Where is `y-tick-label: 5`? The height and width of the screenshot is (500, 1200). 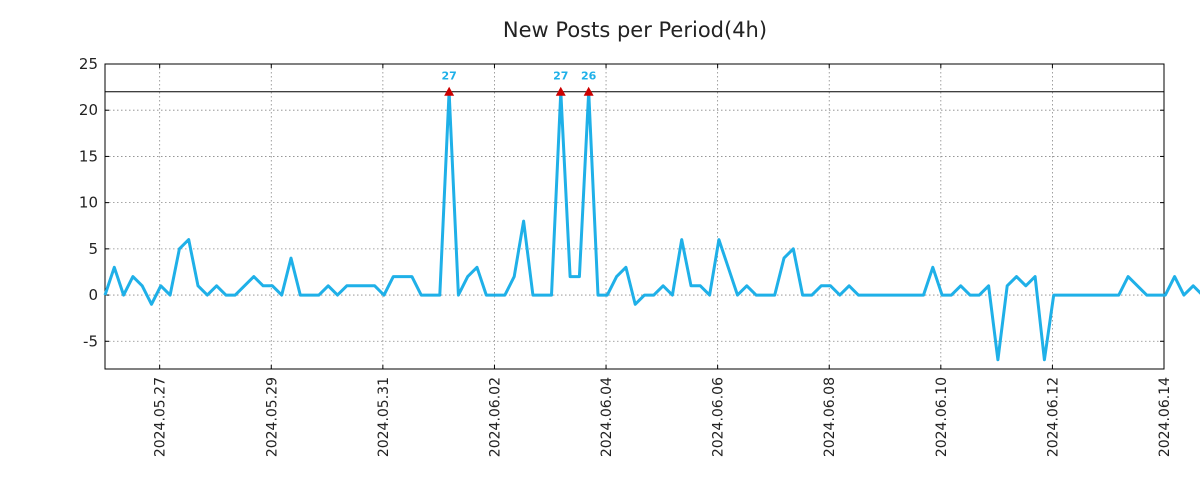 y-tick-label: 5 is located at coordinates (93, 249).